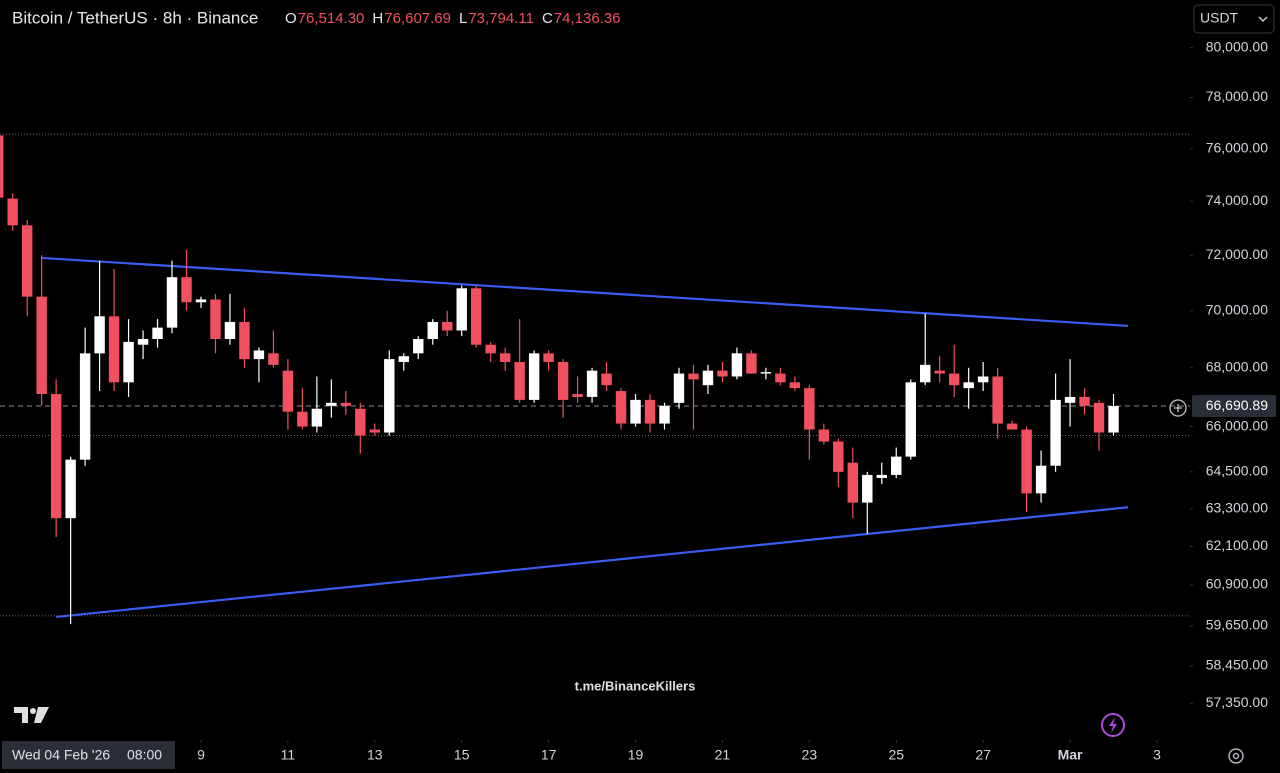 This screenshot has width=1280, height=773. Describe the element at coordinates (61, 755) in the screenshot. I see `crosshair-date: Wed 04 Feb '26` at that location.